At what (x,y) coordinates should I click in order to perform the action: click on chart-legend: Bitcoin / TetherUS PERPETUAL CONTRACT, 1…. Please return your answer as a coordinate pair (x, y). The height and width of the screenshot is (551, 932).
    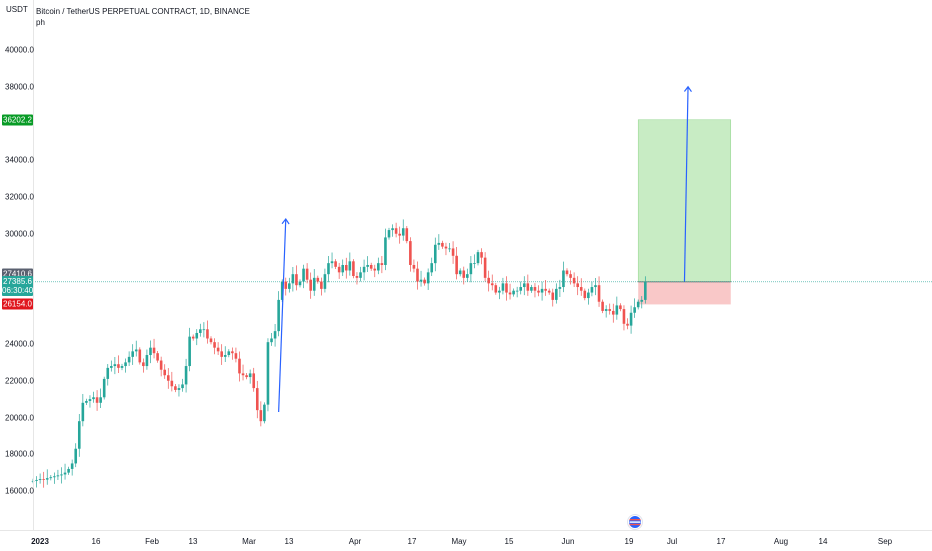
    Looking at the image, I should click on (143, 17).